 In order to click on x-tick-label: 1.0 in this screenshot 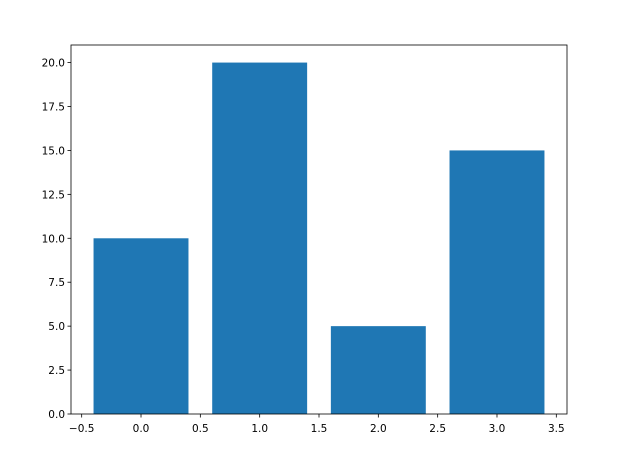, I will do `click(259, 429)`.